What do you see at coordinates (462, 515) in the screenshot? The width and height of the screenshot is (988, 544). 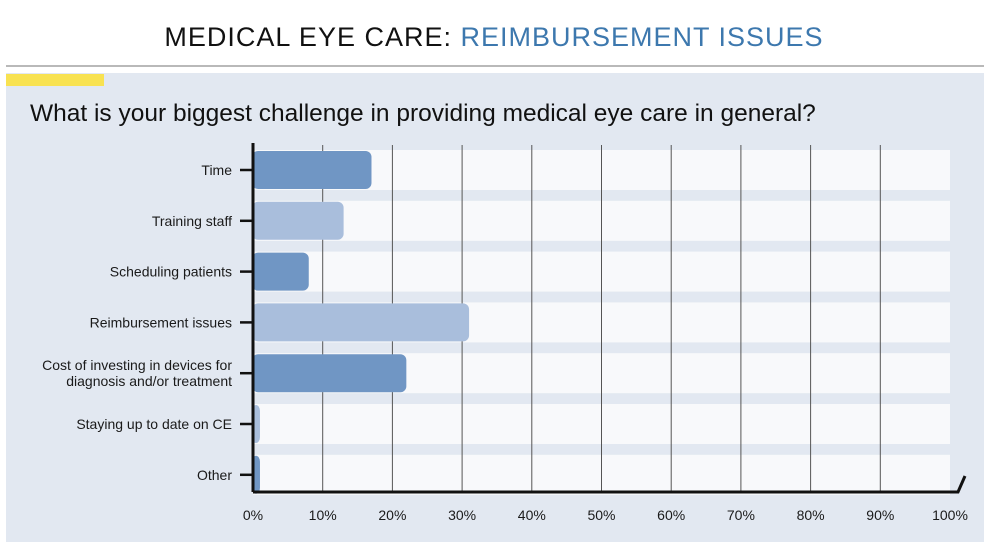 I see `x-tick-label: 30%` at bounding box center [462, 515].